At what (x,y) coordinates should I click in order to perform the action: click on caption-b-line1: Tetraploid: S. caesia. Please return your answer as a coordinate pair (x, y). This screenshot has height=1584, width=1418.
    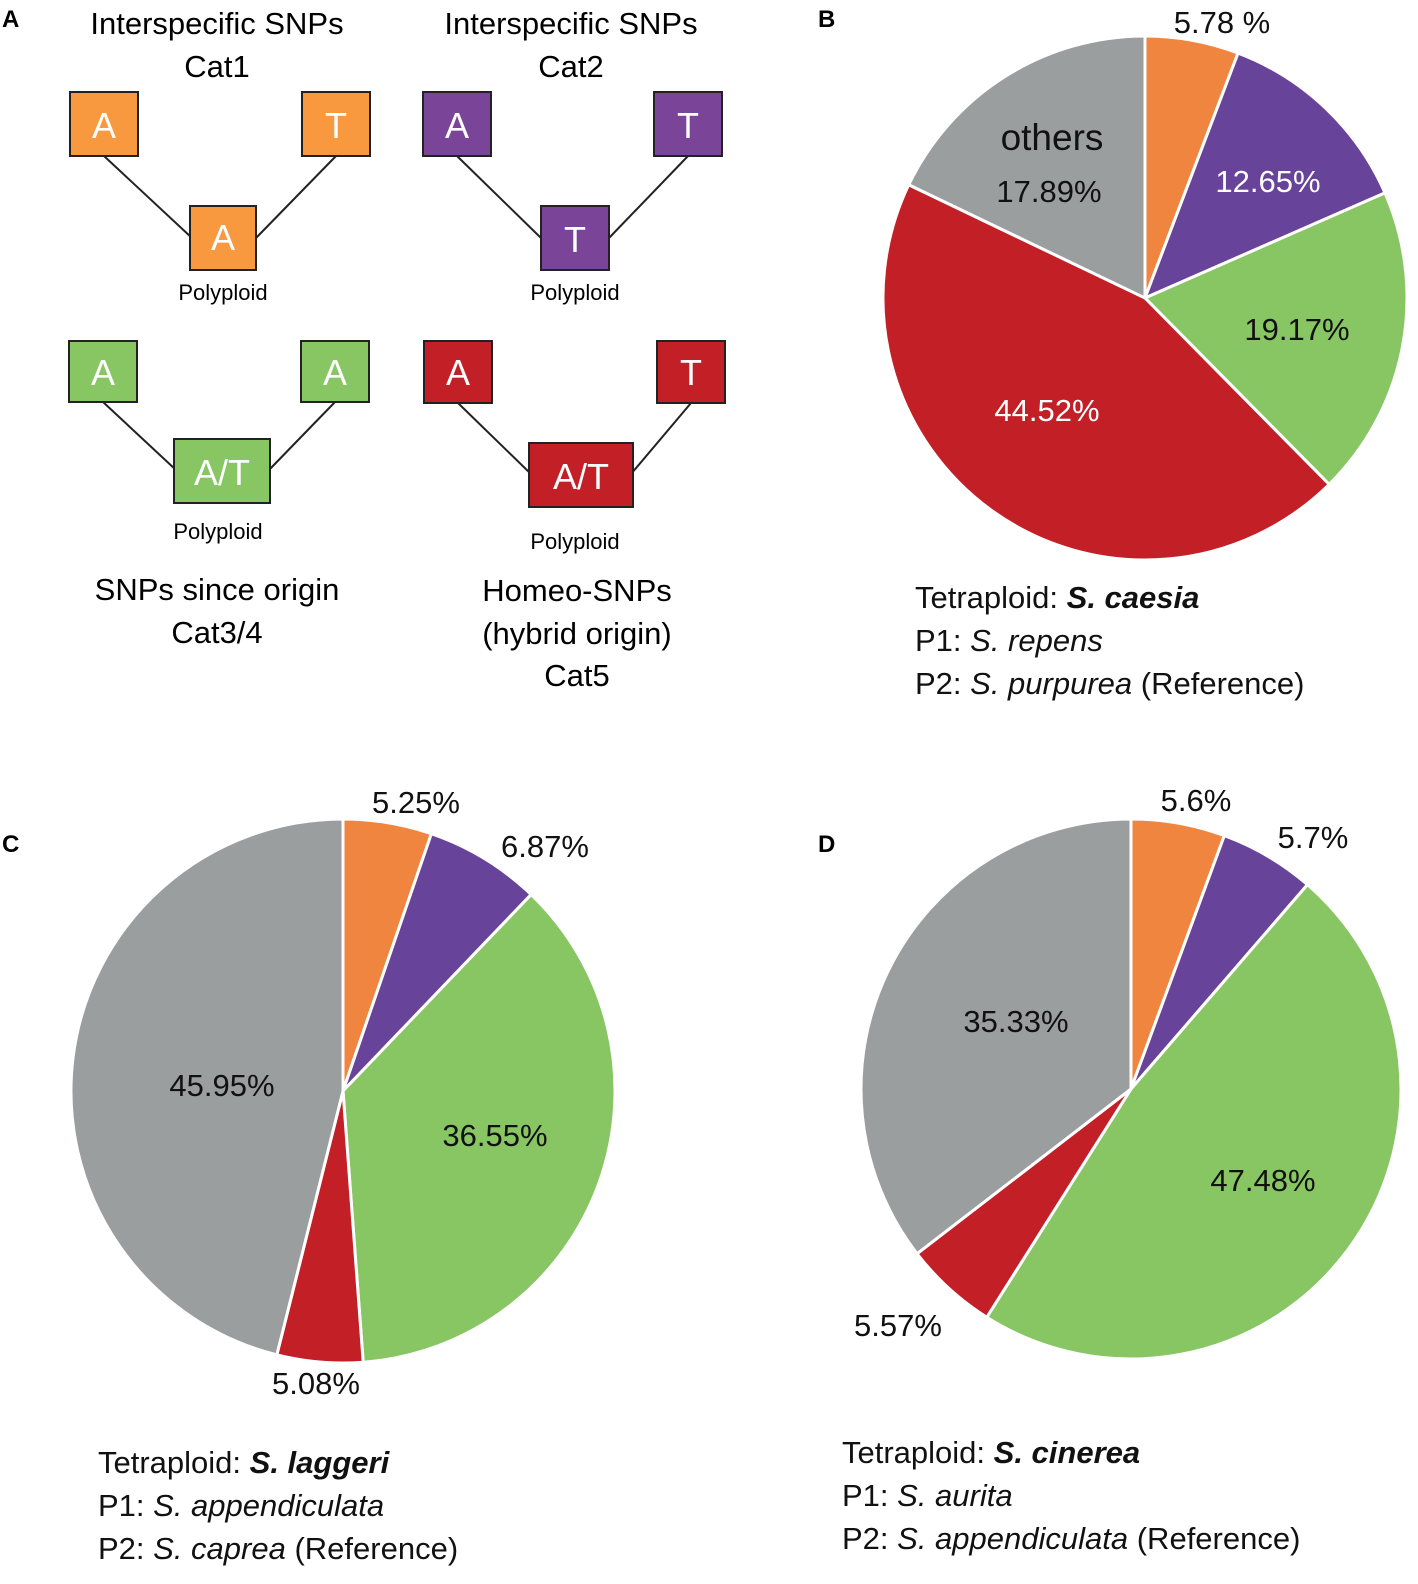
    Looking at the image, I should click on (1057, 597).